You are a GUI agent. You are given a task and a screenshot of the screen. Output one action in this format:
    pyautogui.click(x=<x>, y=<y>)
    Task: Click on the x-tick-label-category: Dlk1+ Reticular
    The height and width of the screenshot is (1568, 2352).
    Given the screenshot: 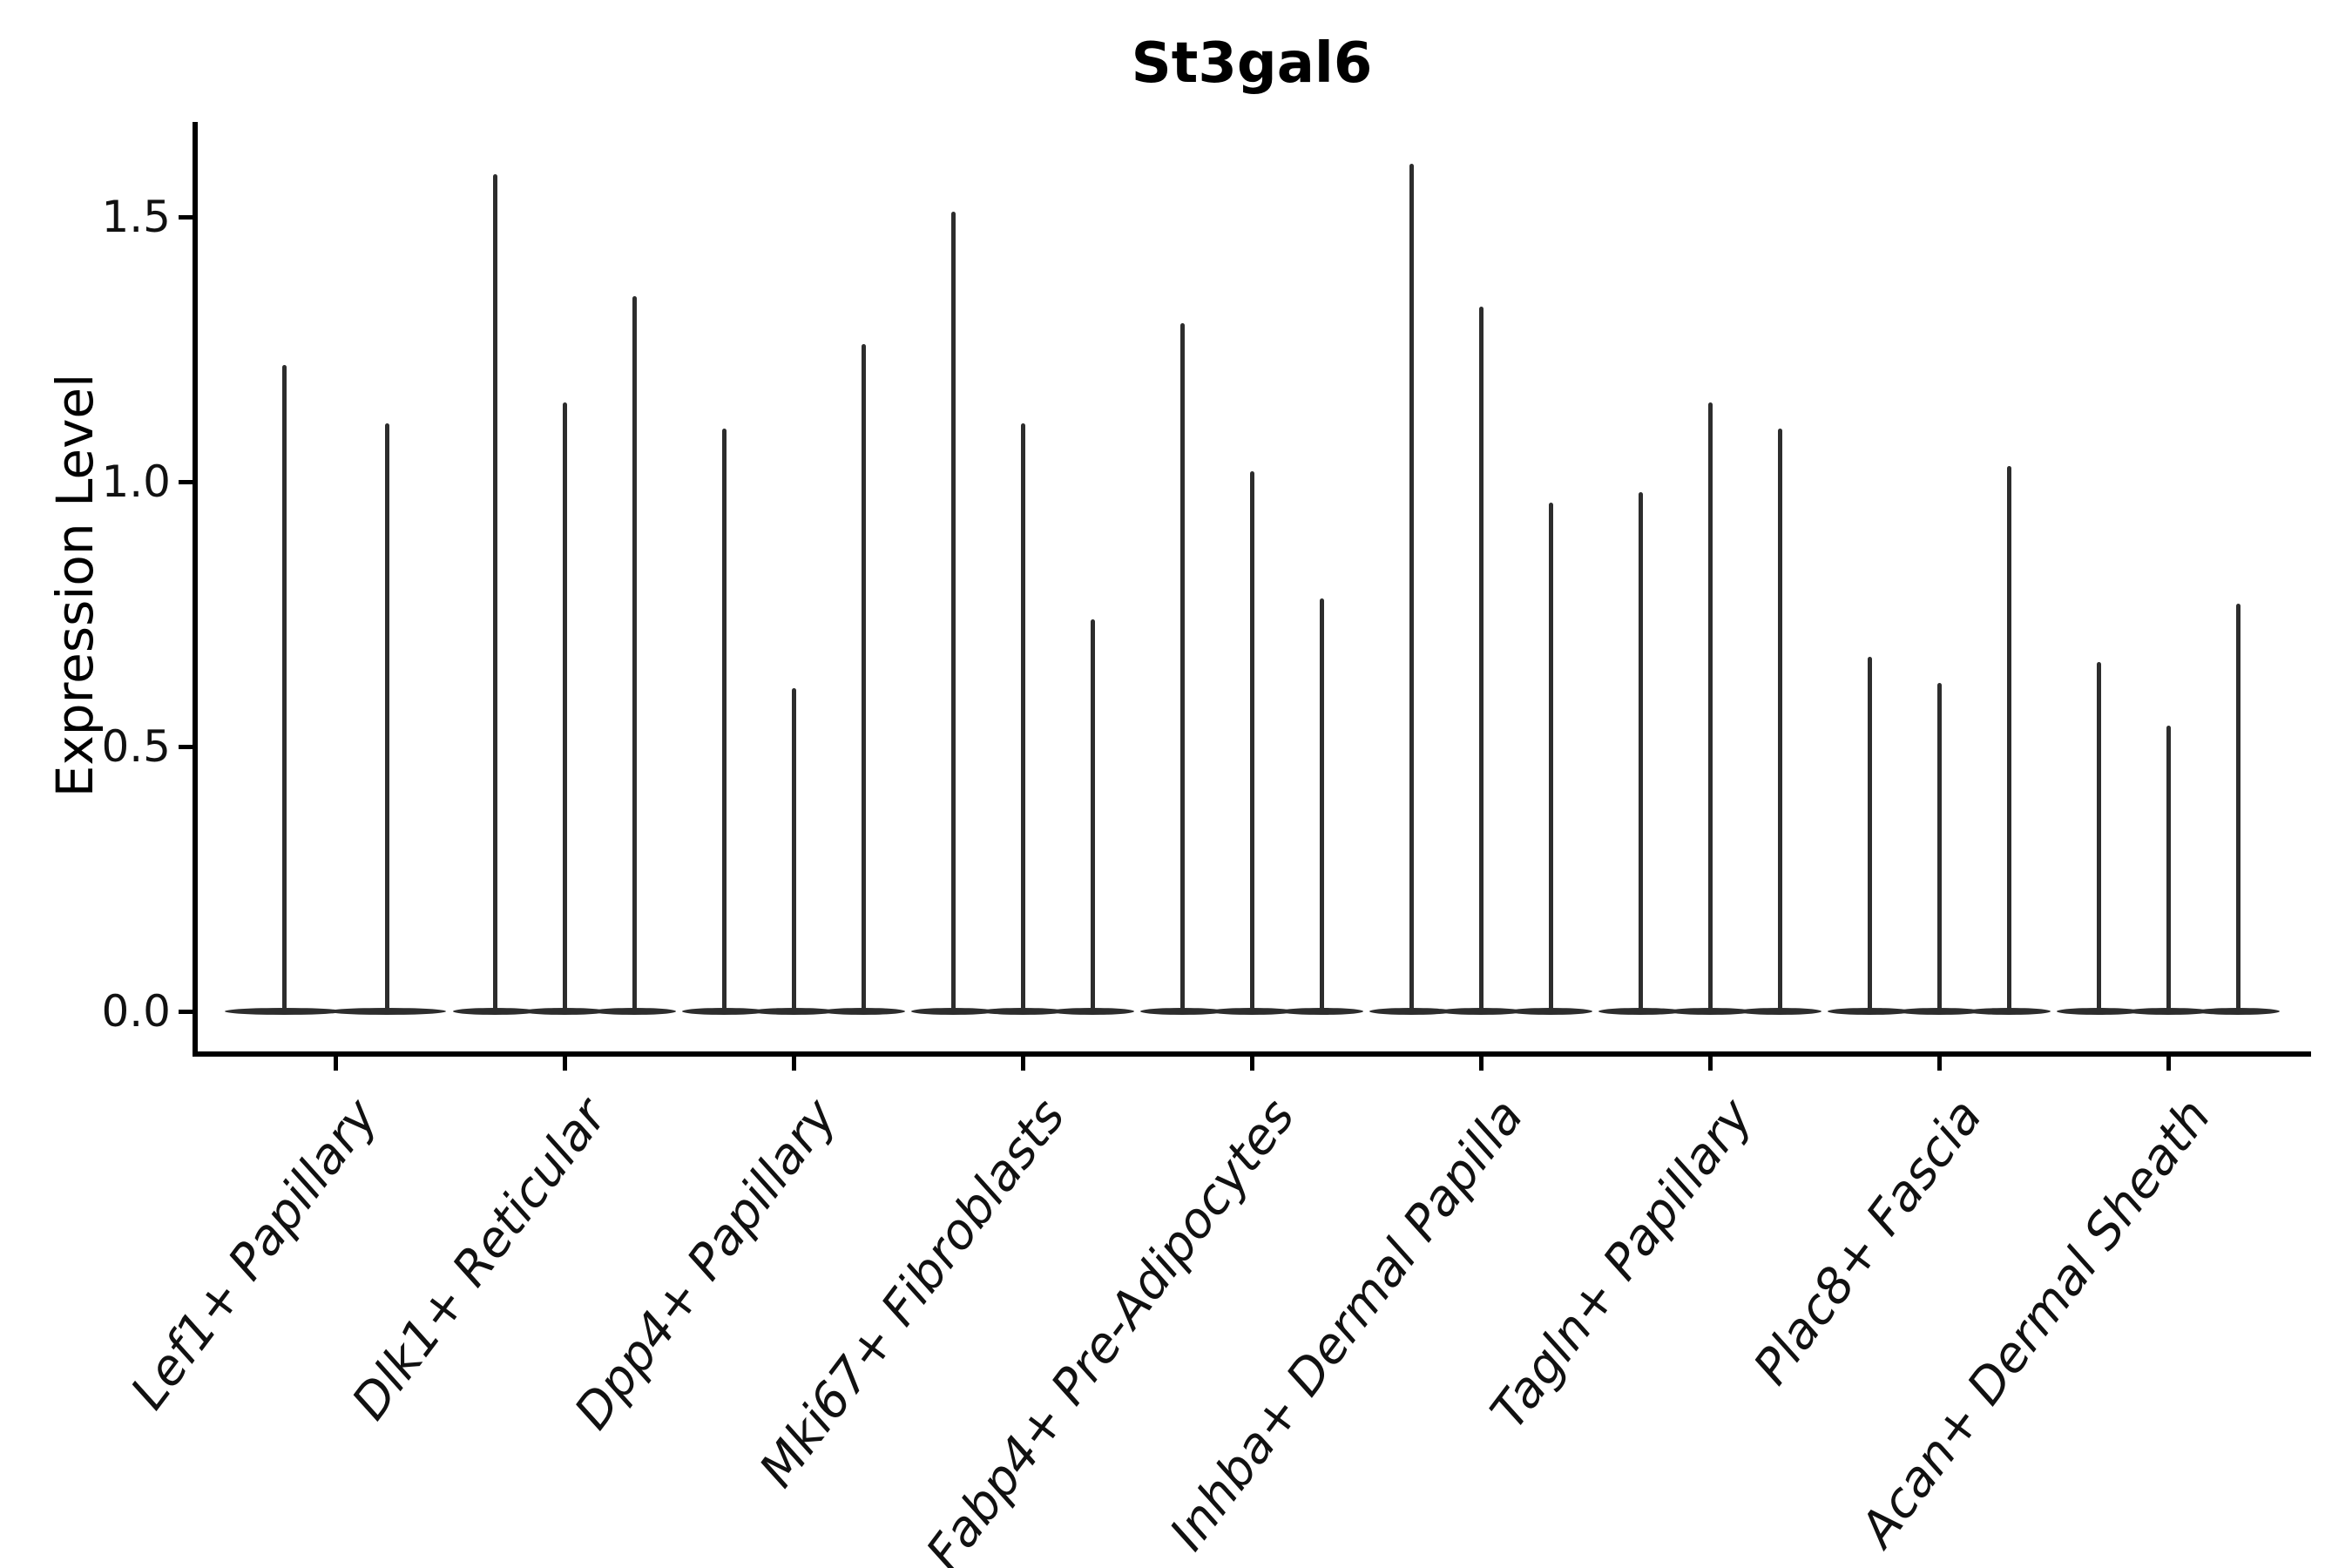 What is the action you would take?
    pyautogui.click(x=480, y=1260)
    